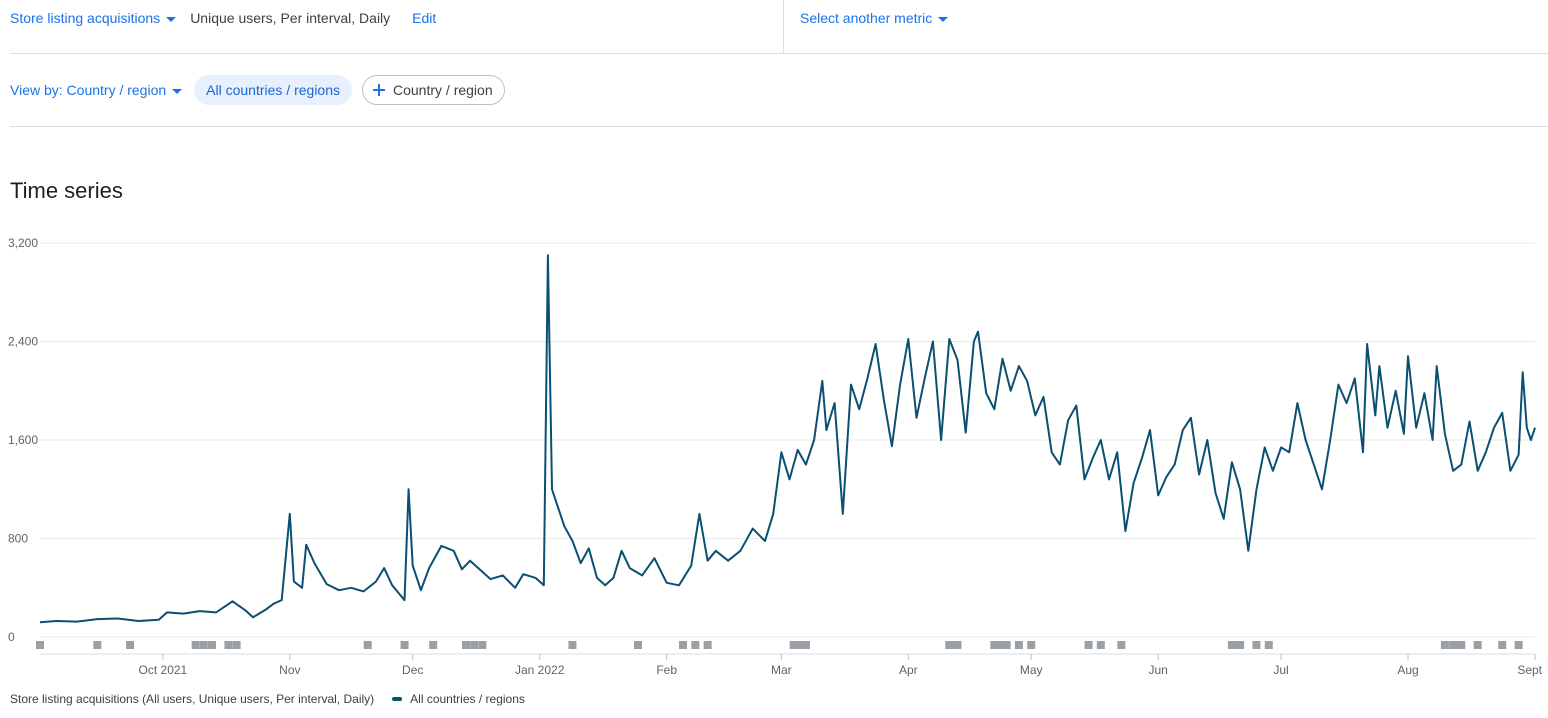 The height and width of the screenshot is (718, 1548). Describe the element at coordinates (908, 670) in the screenshot. I see `x-tick-label: Apr` at that location.